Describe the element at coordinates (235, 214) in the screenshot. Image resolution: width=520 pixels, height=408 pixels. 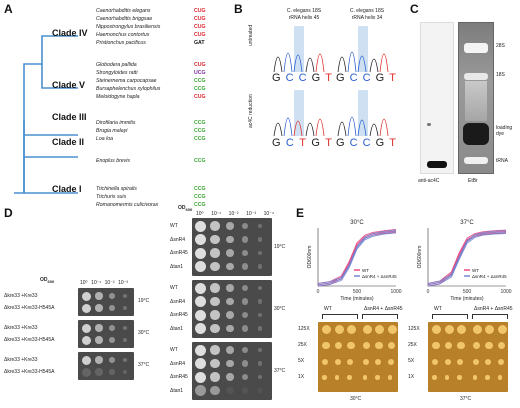
I see `d-right-dilutions: 10⁰ 10⁻¹ 10⁻² 10⁻³ 10⁻⁴` at that location.